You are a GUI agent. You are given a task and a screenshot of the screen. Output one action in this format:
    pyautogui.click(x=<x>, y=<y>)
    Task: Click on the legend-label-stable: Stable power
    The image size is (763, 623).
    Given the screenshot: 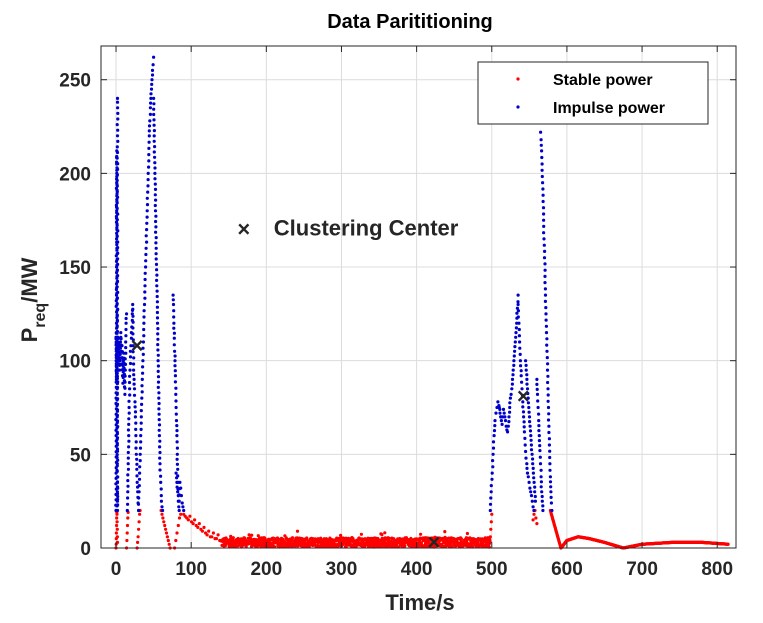 What is the action you would take?
    pyautogui.click(x=603, y=80)
    